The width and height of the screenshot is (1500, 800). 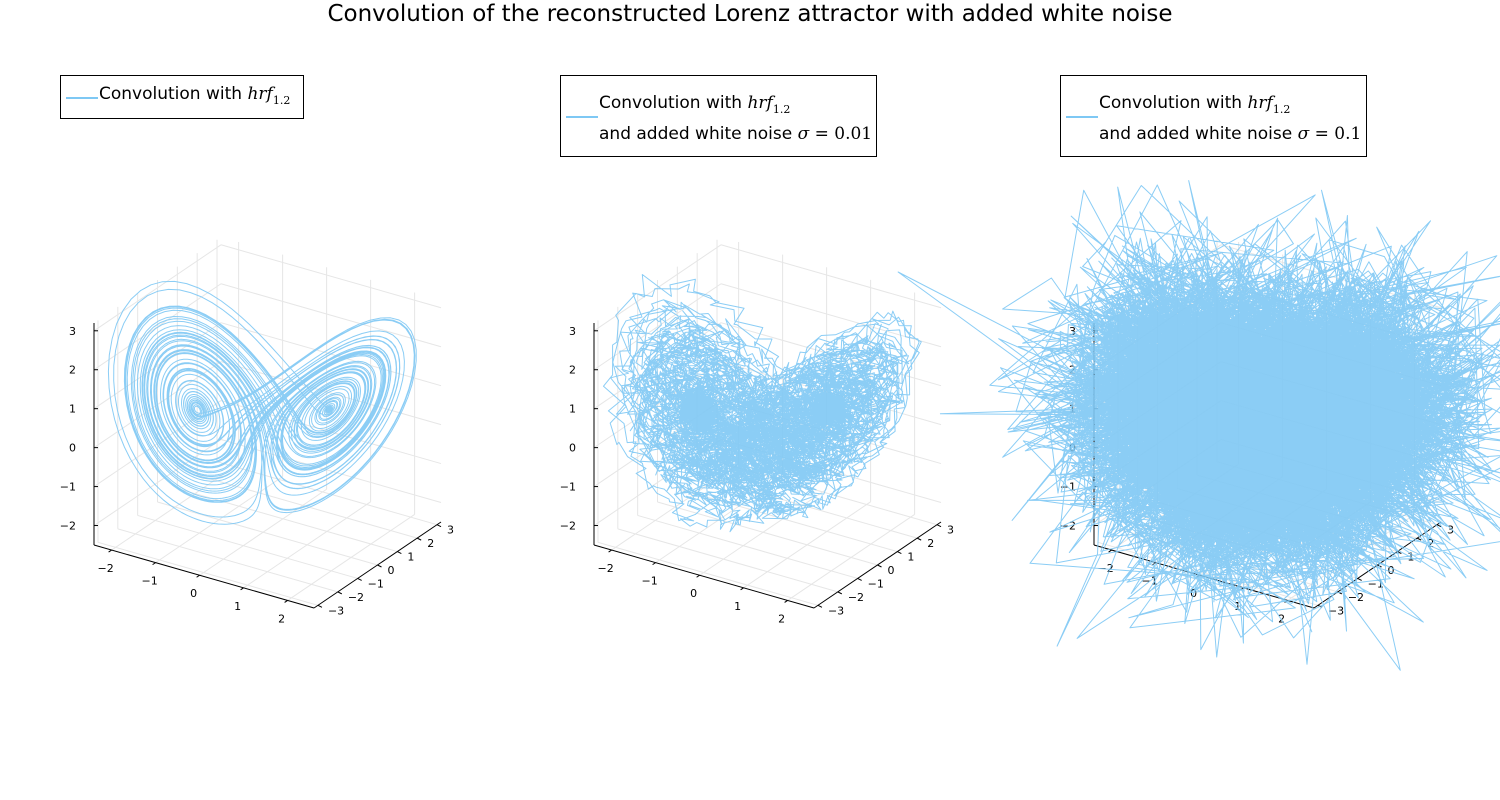 What do you see at coordinates (568, 526) in the screenshot?
I see `z-tick-label: −2` at bounding box center [568, 526].